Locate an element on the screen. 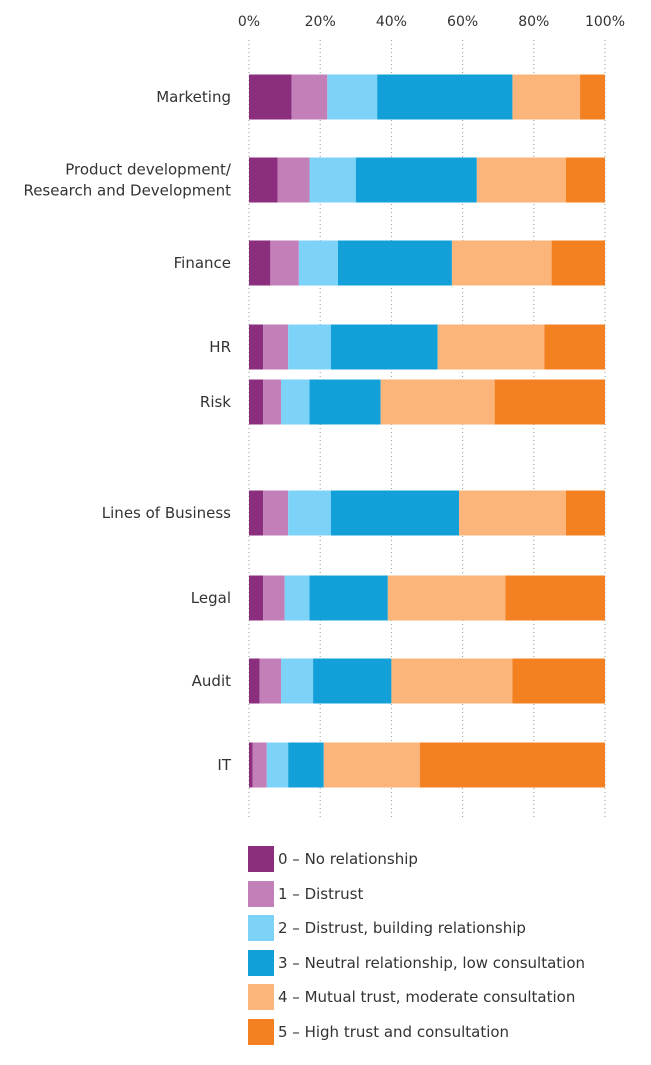  category-label: HR is located at coordinates (220, 347).